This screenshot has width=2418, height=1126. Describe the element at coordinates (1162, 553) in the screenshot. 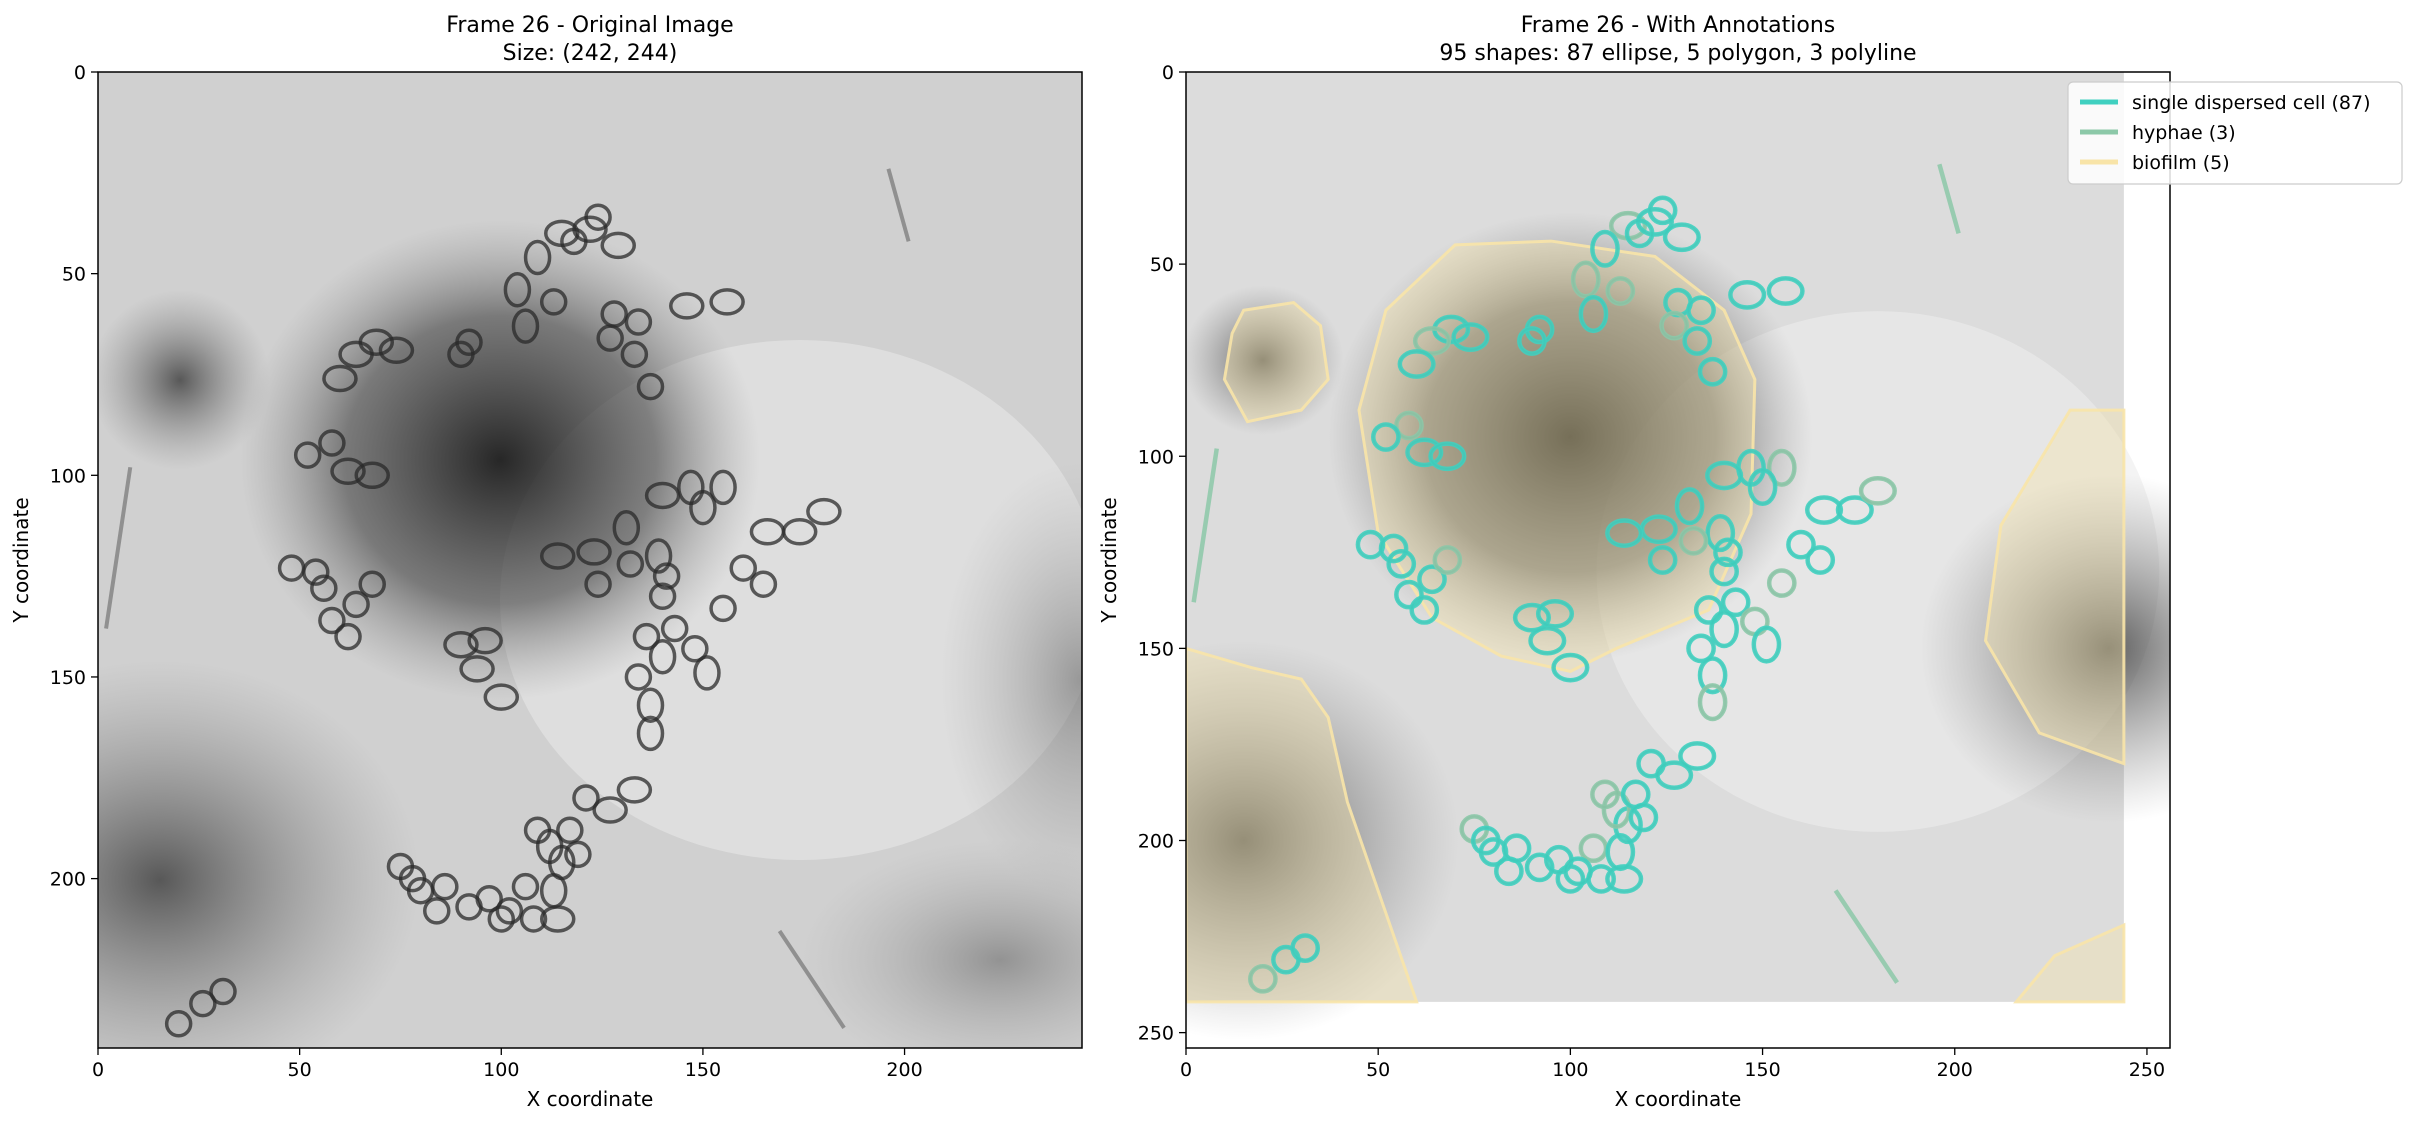

I see `right-y-ticks: 0 50 100 150 200 250` at that location.